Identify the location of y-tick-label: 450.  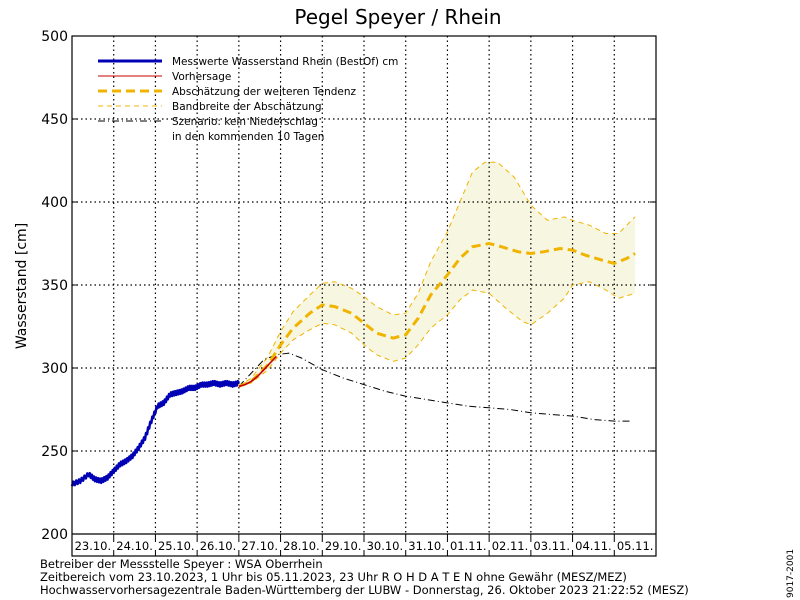
(54, 120).